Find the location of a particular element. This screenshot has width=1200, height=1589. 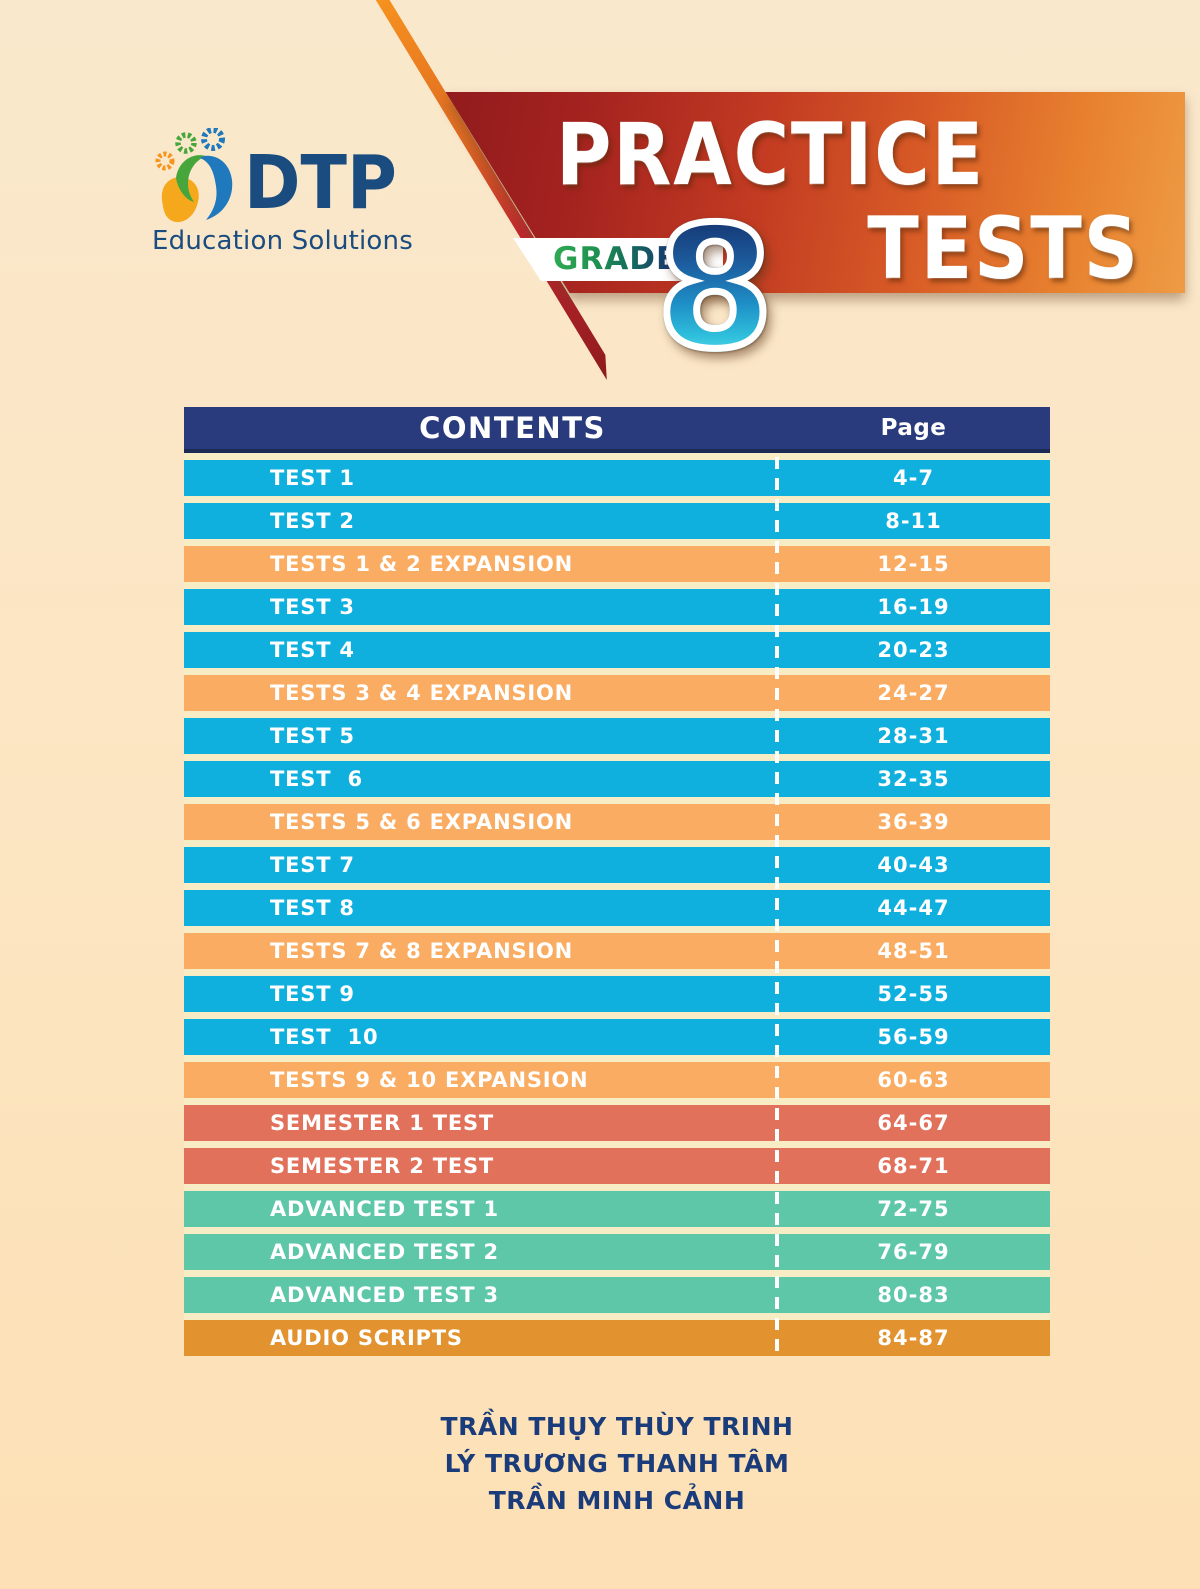

toc-row-label: SEMESTER 2 TEST is located at coordinates (382, 1166).